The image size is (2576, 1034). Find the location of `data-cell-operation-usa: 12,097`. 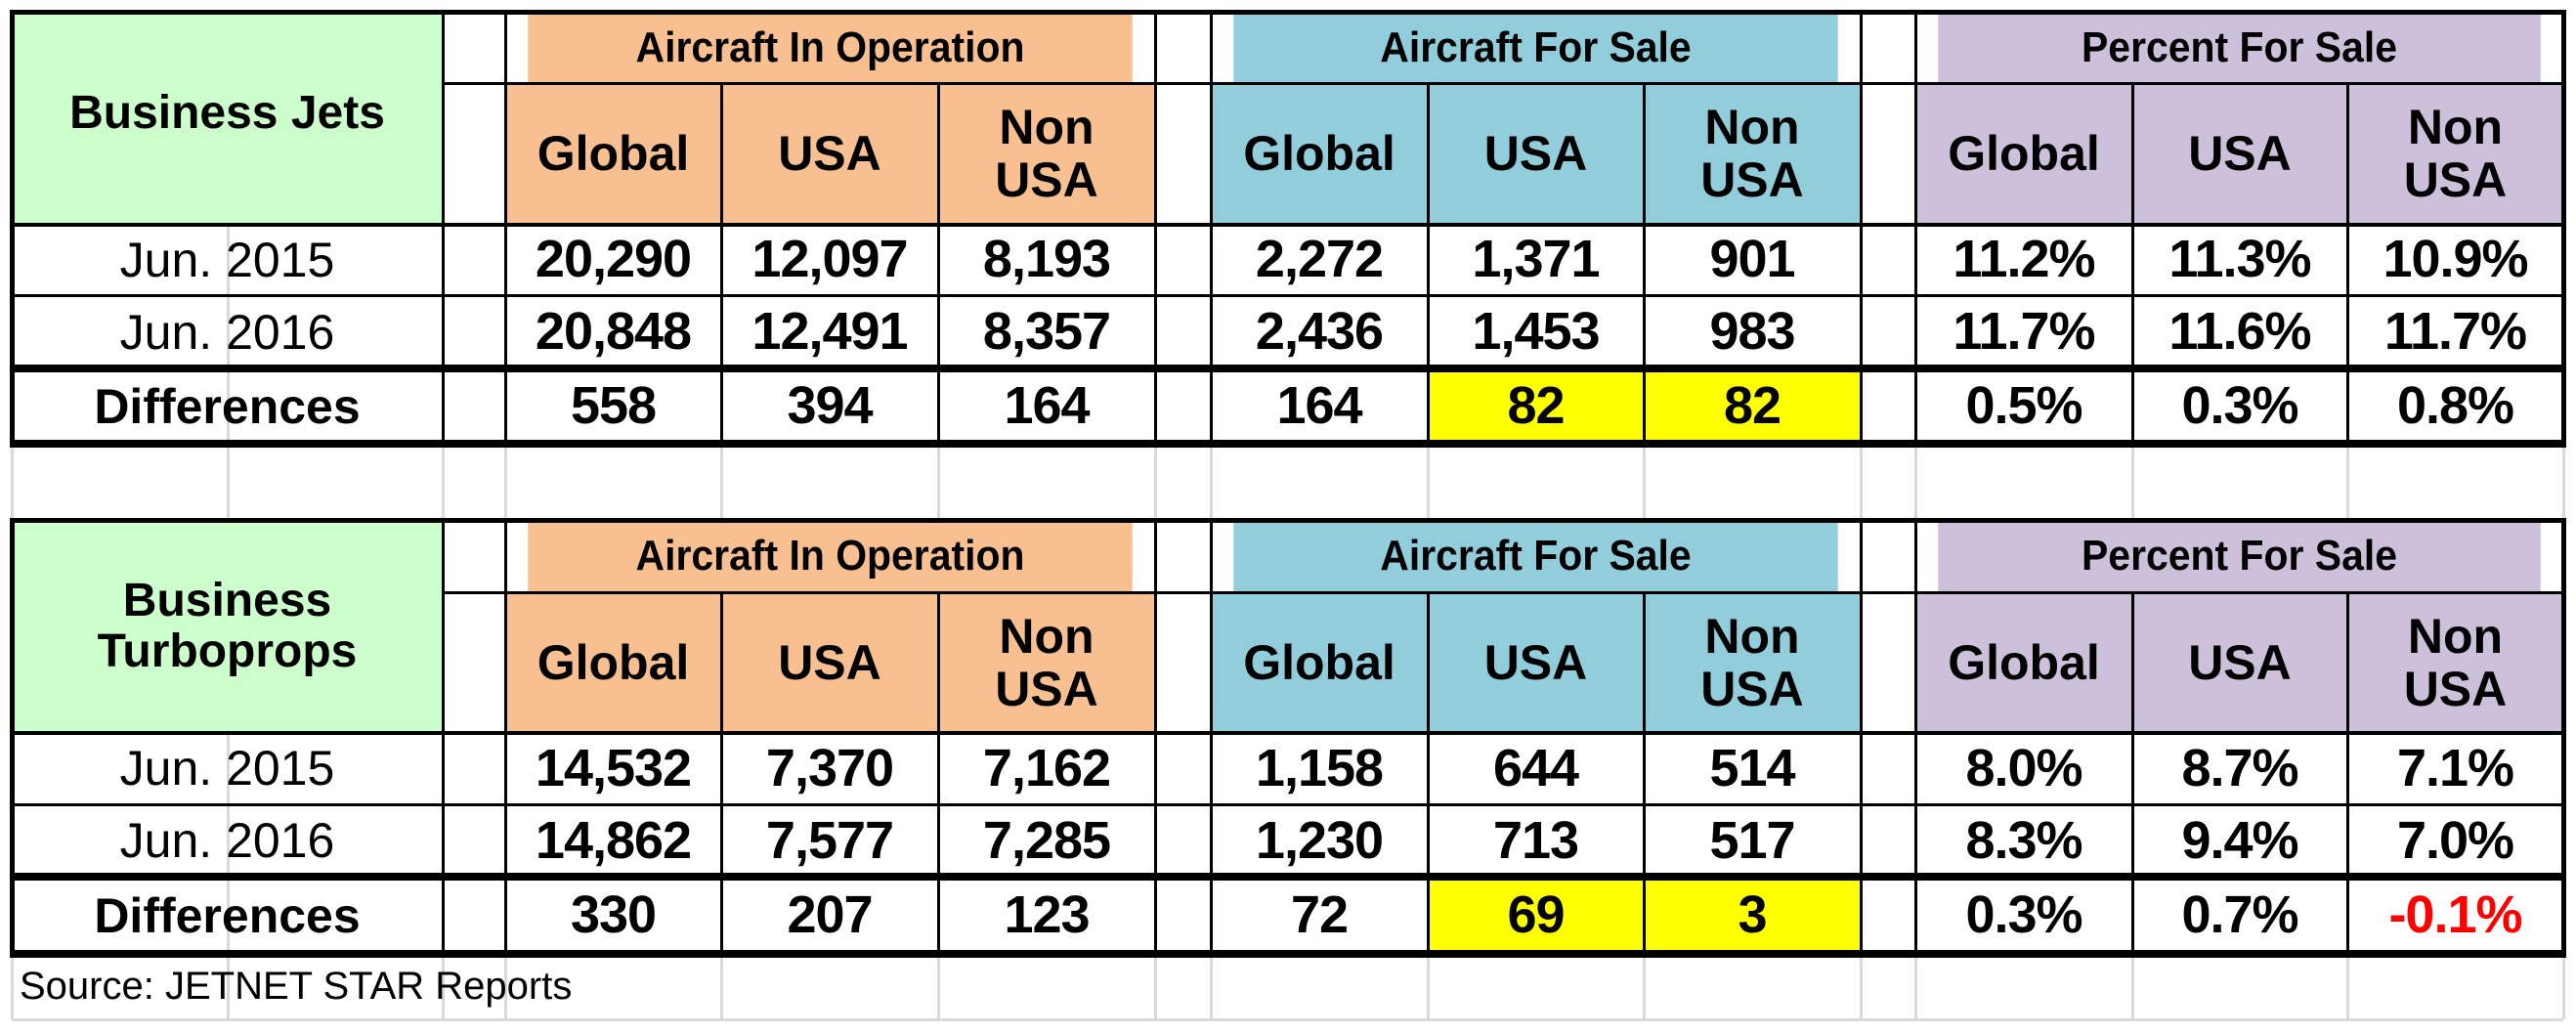

data-cell-operation-usa: 12,097 is located at coordinates (830, 259).